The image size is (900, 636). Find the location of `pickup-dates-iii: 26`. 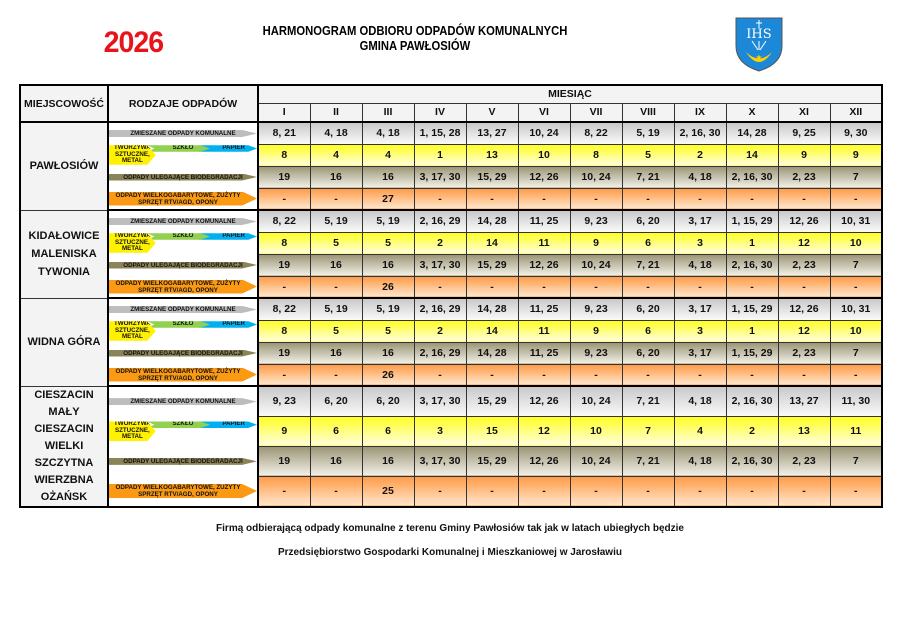

pickup-dates-iii: 26 is located at coordinates (388, 287).